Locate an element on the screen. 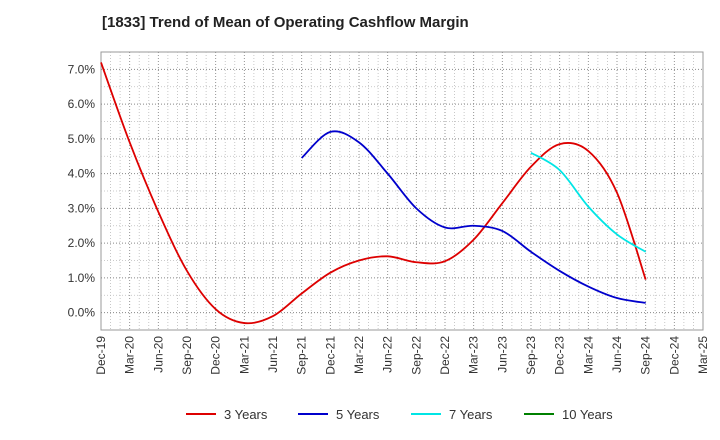 This screenshot has width=720, height=440. y-tick-label: 2.0% is located at coordinates (82, 243).